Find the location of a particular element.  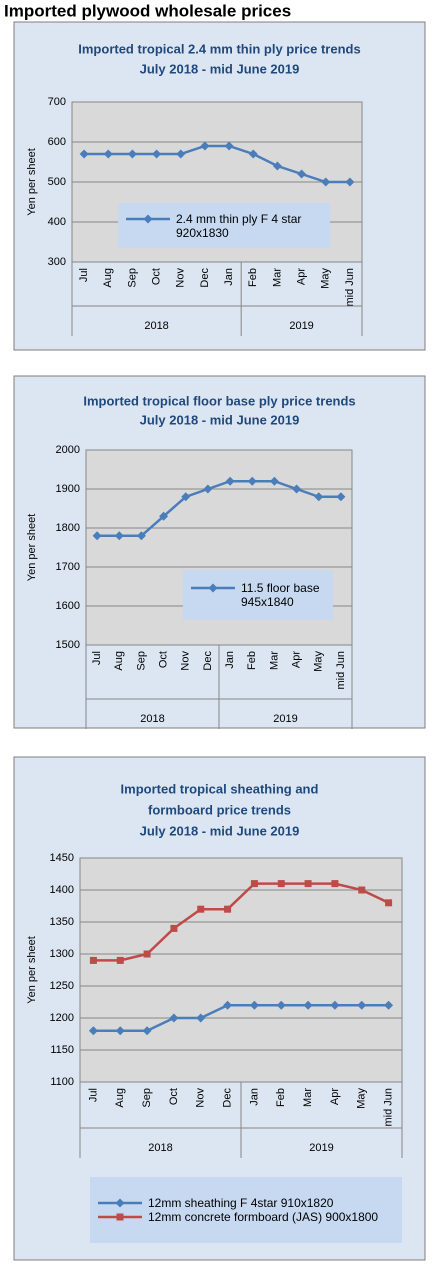

legend-label: 12mm sheathing F 4star 910x1820 is located at coordinates (241, 1203).